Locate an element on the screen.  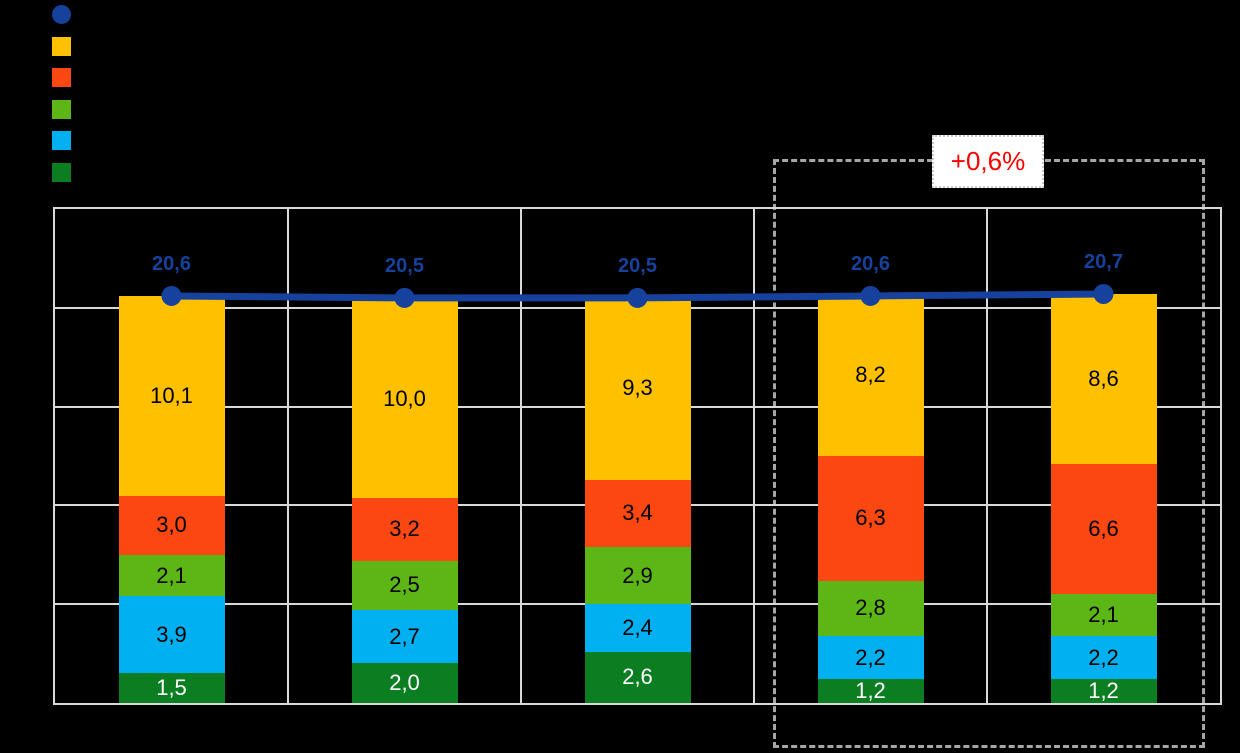
bar-segment-value-label: 3,2 is located at coordinates (404, 529).